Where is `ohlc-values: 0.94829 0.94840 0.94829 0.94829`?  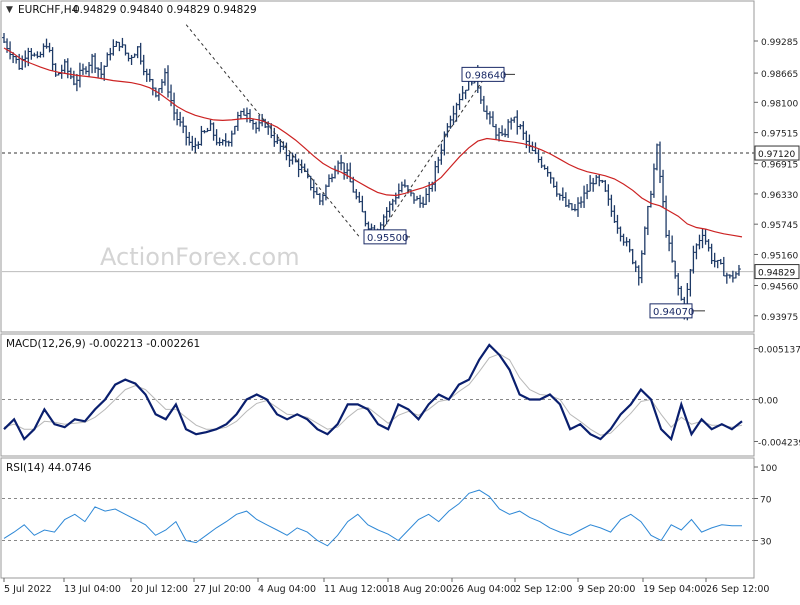 ohlc-values: 0.94829 0.94840 0.94829 0.94829 is located at coordinates (165, 10).